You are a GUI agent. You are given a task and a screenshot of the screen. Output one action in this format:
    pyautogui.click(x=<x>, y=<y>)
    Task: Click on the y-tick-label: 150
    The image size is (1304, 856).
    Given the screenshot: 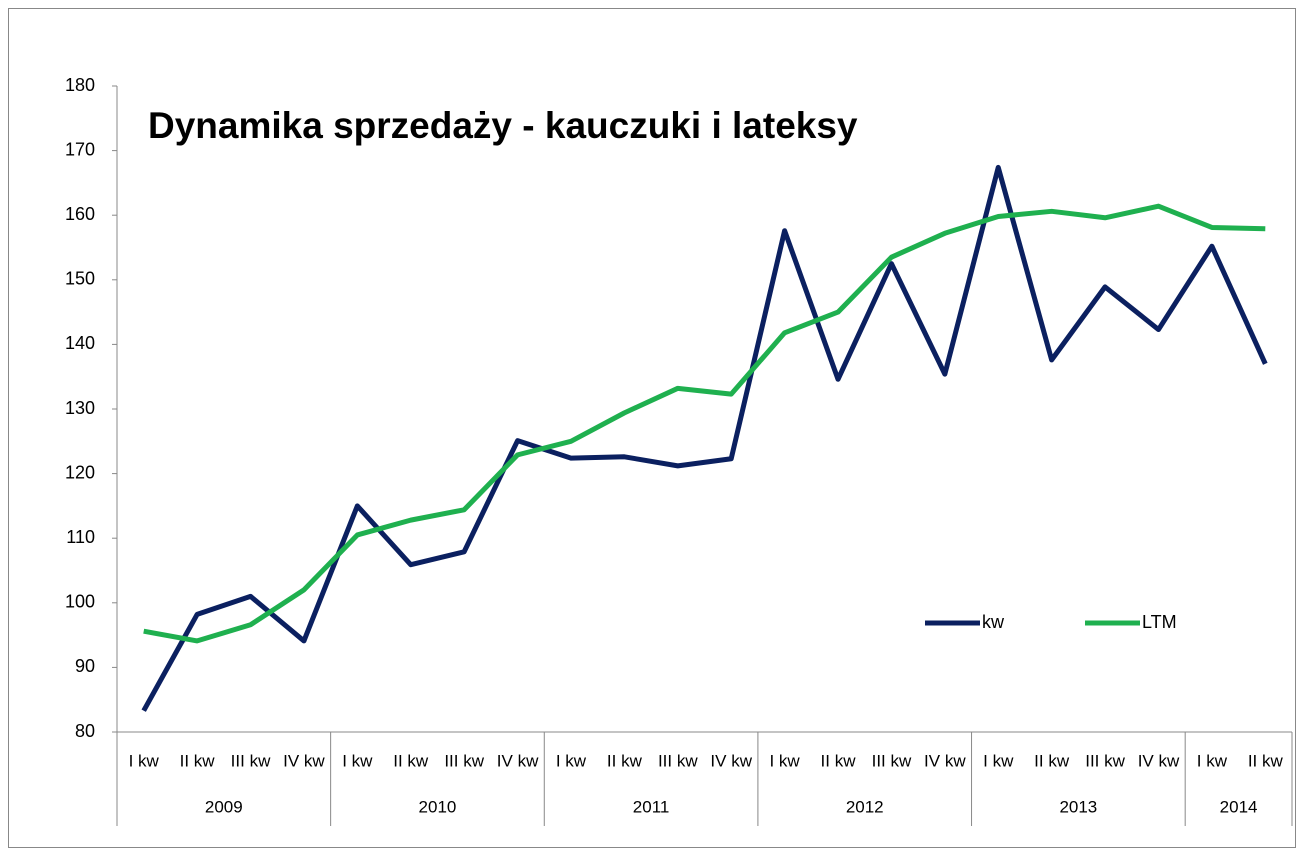 What is the action you would take?
    pyautogui.click(x=80, y=279)
    